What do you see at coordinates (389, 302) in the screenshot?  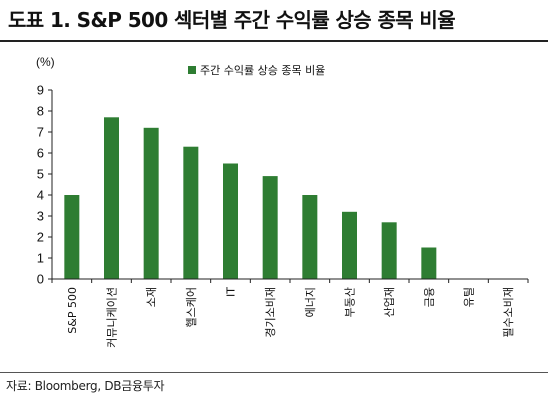 I see `category-label: 산업재` at bounding box center [389, 302].